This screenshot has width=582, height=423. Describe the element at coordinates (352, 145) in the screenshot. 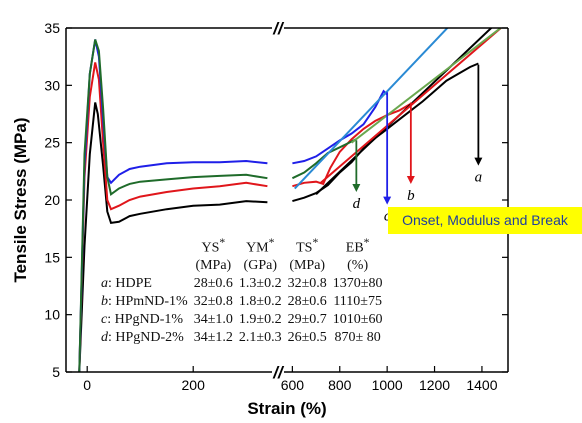

I see `series-b-line-right` at that location.